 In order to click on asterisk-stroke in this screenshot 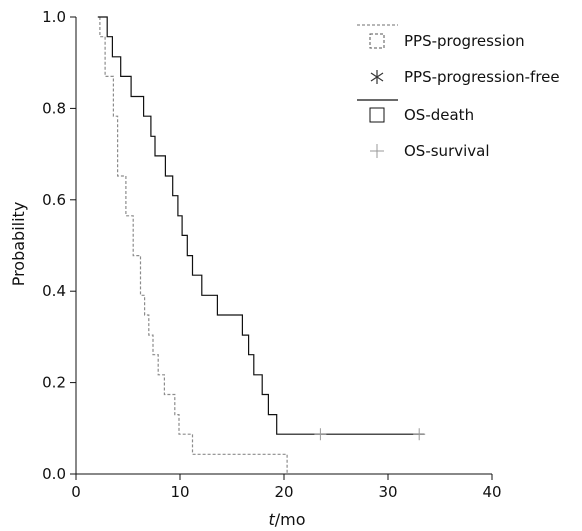, I will do `click(377, 77)`.